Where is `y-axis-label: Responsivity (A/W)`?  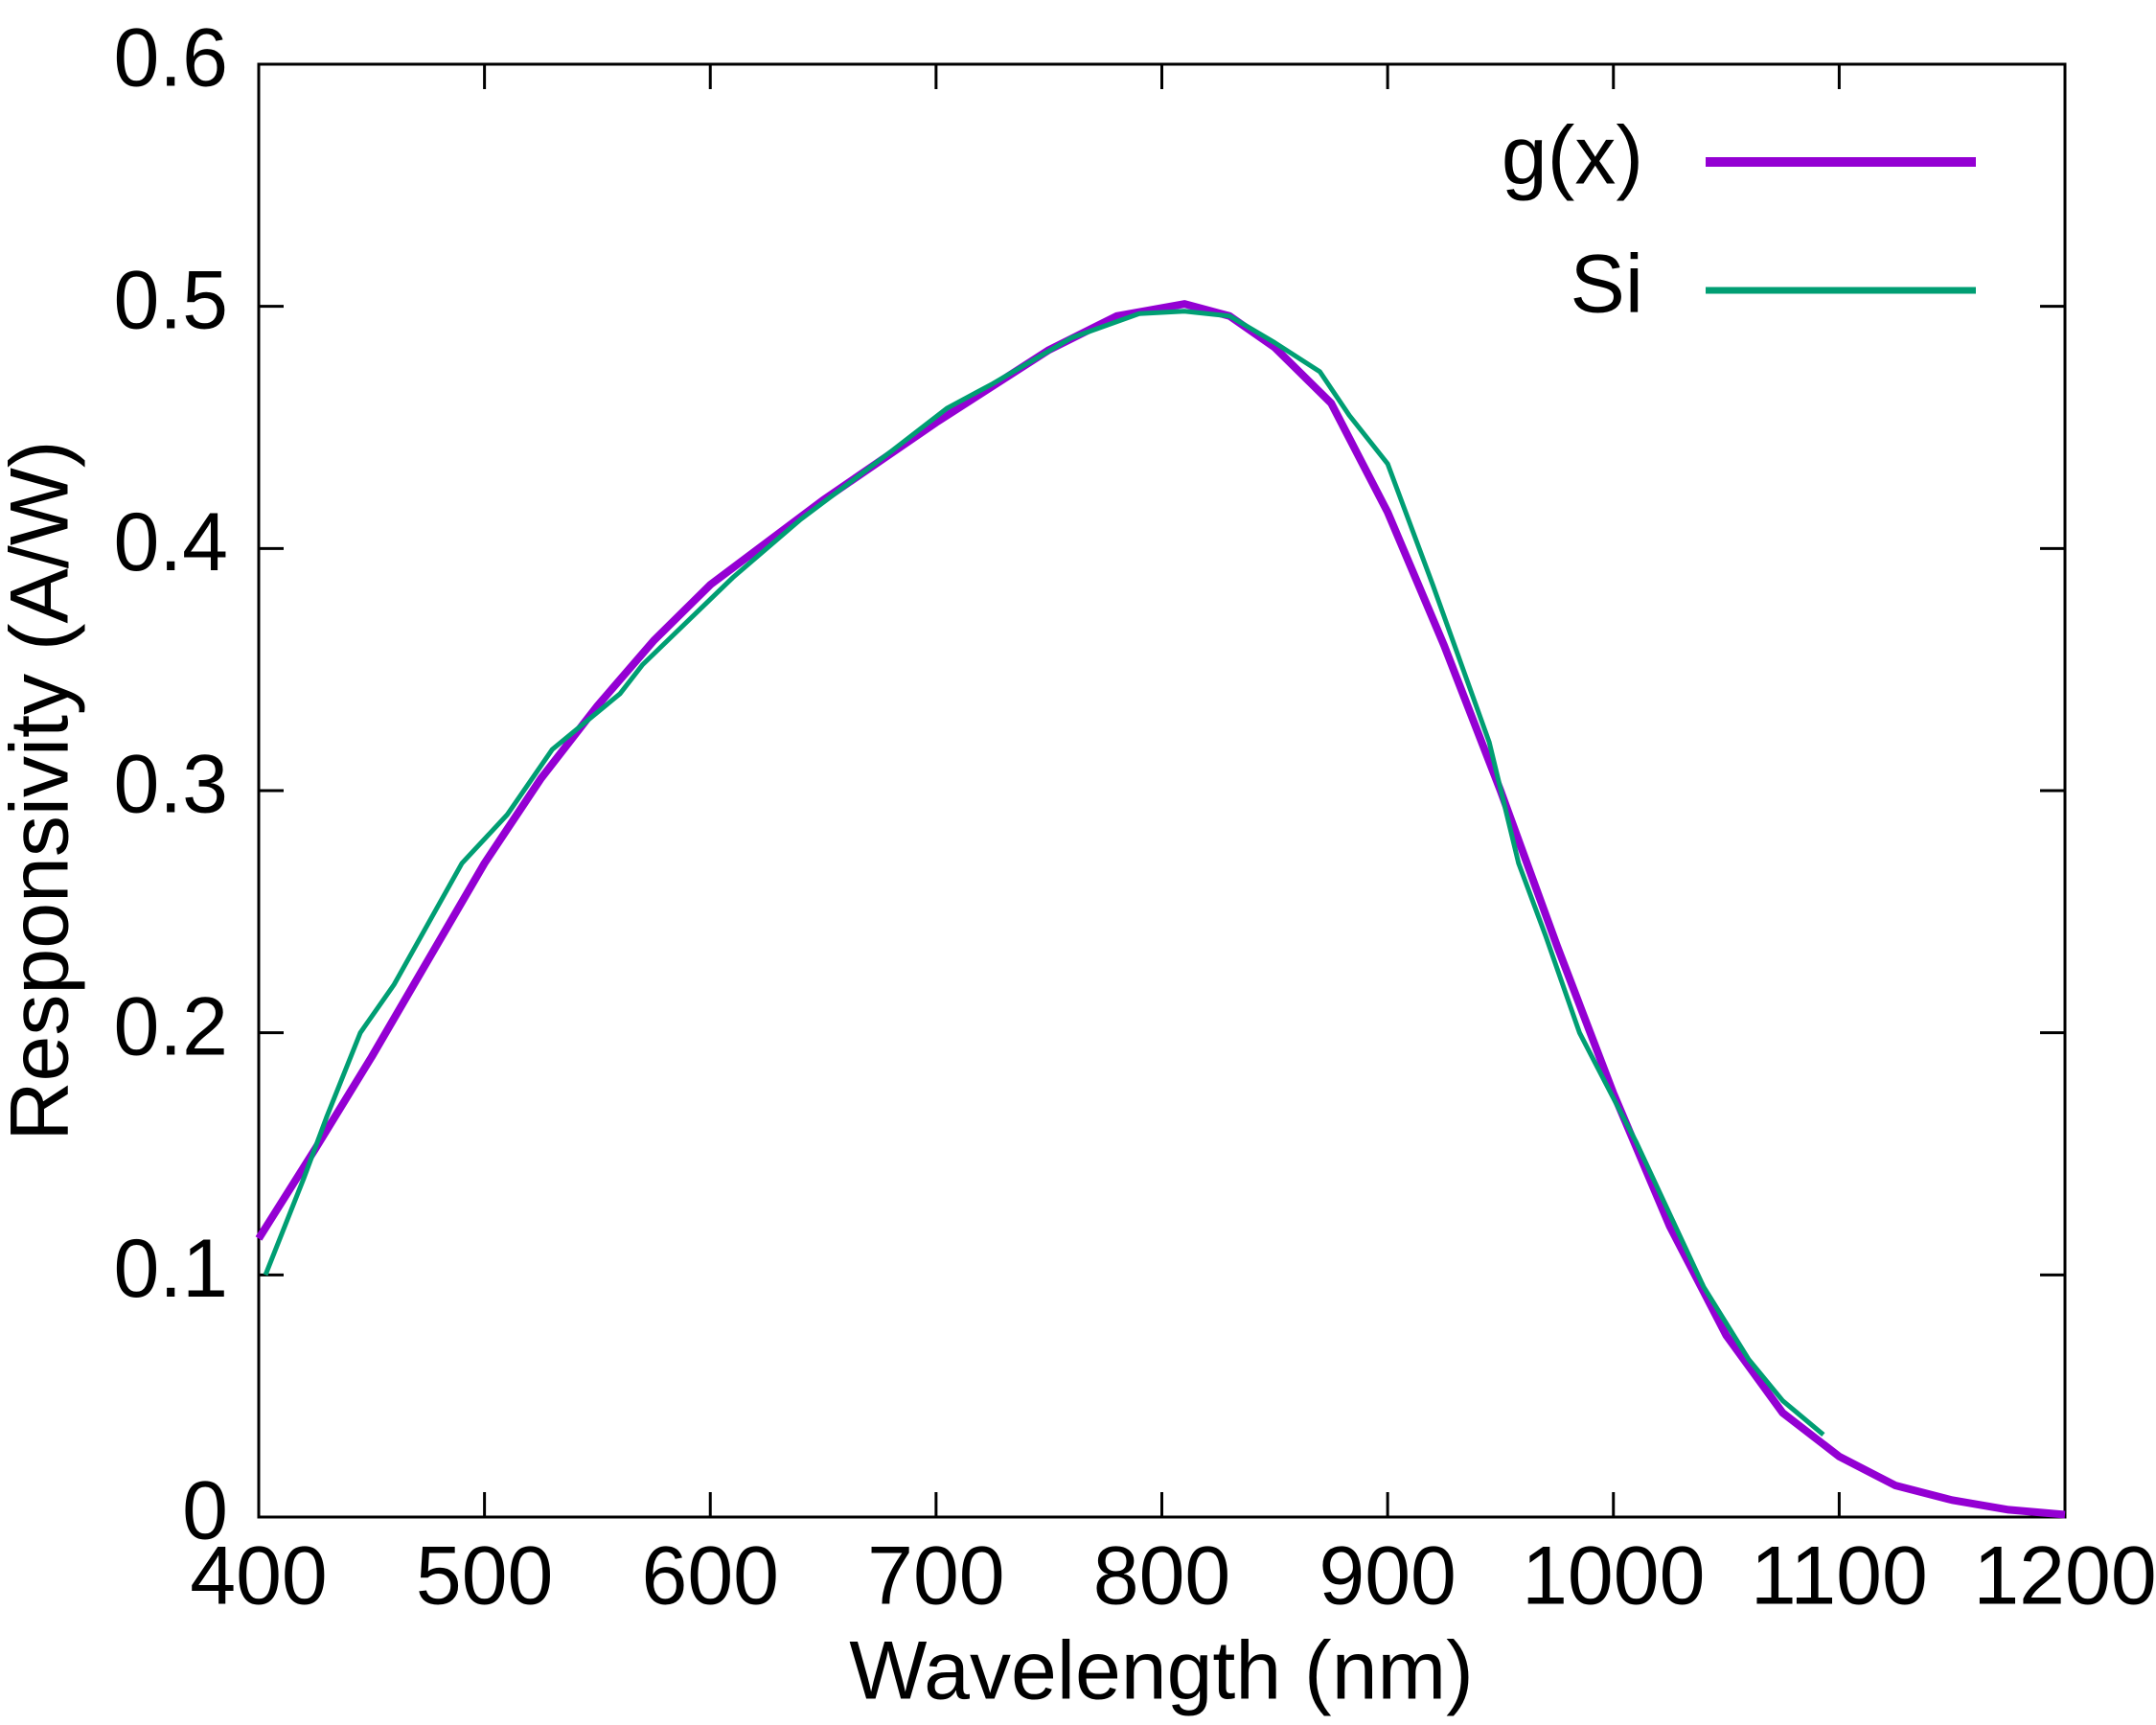 y-axis-label: Responsivity (A/W) is located at coordinates (43, 790).